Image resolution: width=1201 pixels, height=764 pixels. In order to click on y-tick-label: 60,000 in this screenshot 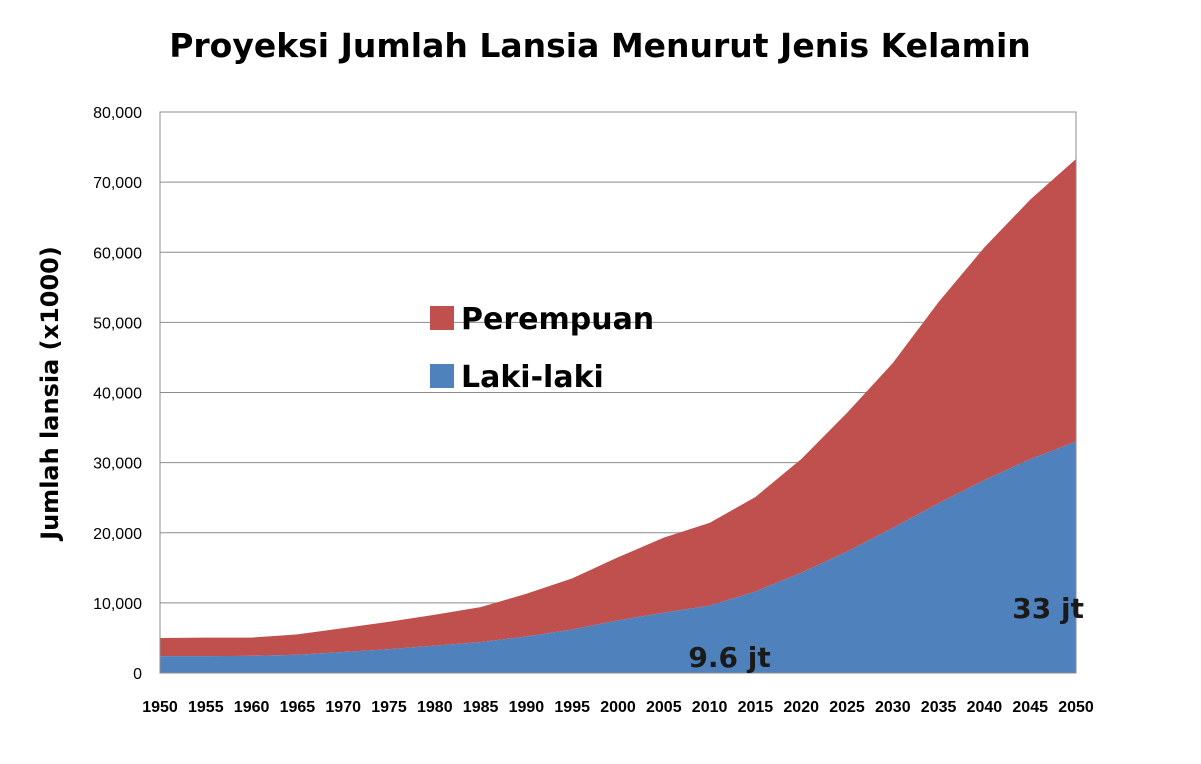, I will do `click(117, 253)`.